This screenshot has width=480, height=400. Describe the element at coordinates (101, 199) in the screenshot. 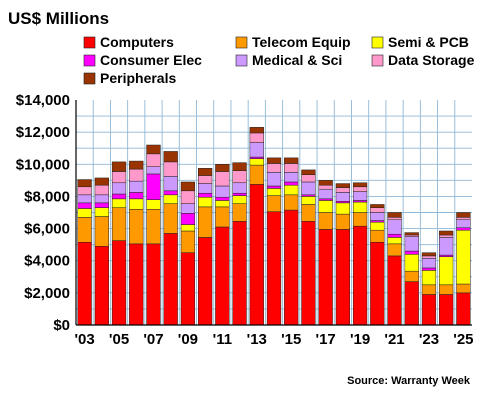

I see `bar-medical-sci-2004` at that location.